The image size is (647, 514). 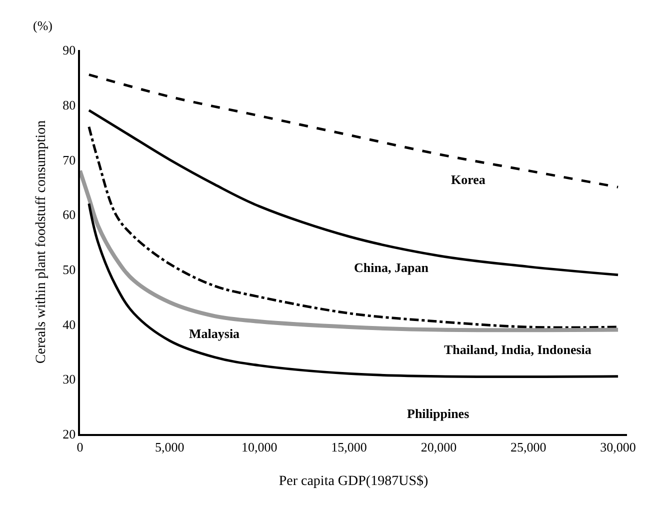 What do you see at coordinates (518, 349) in the screenshot?
I see `series-label: Thailand, India, Indonesia` at bounding box center [518, 349].